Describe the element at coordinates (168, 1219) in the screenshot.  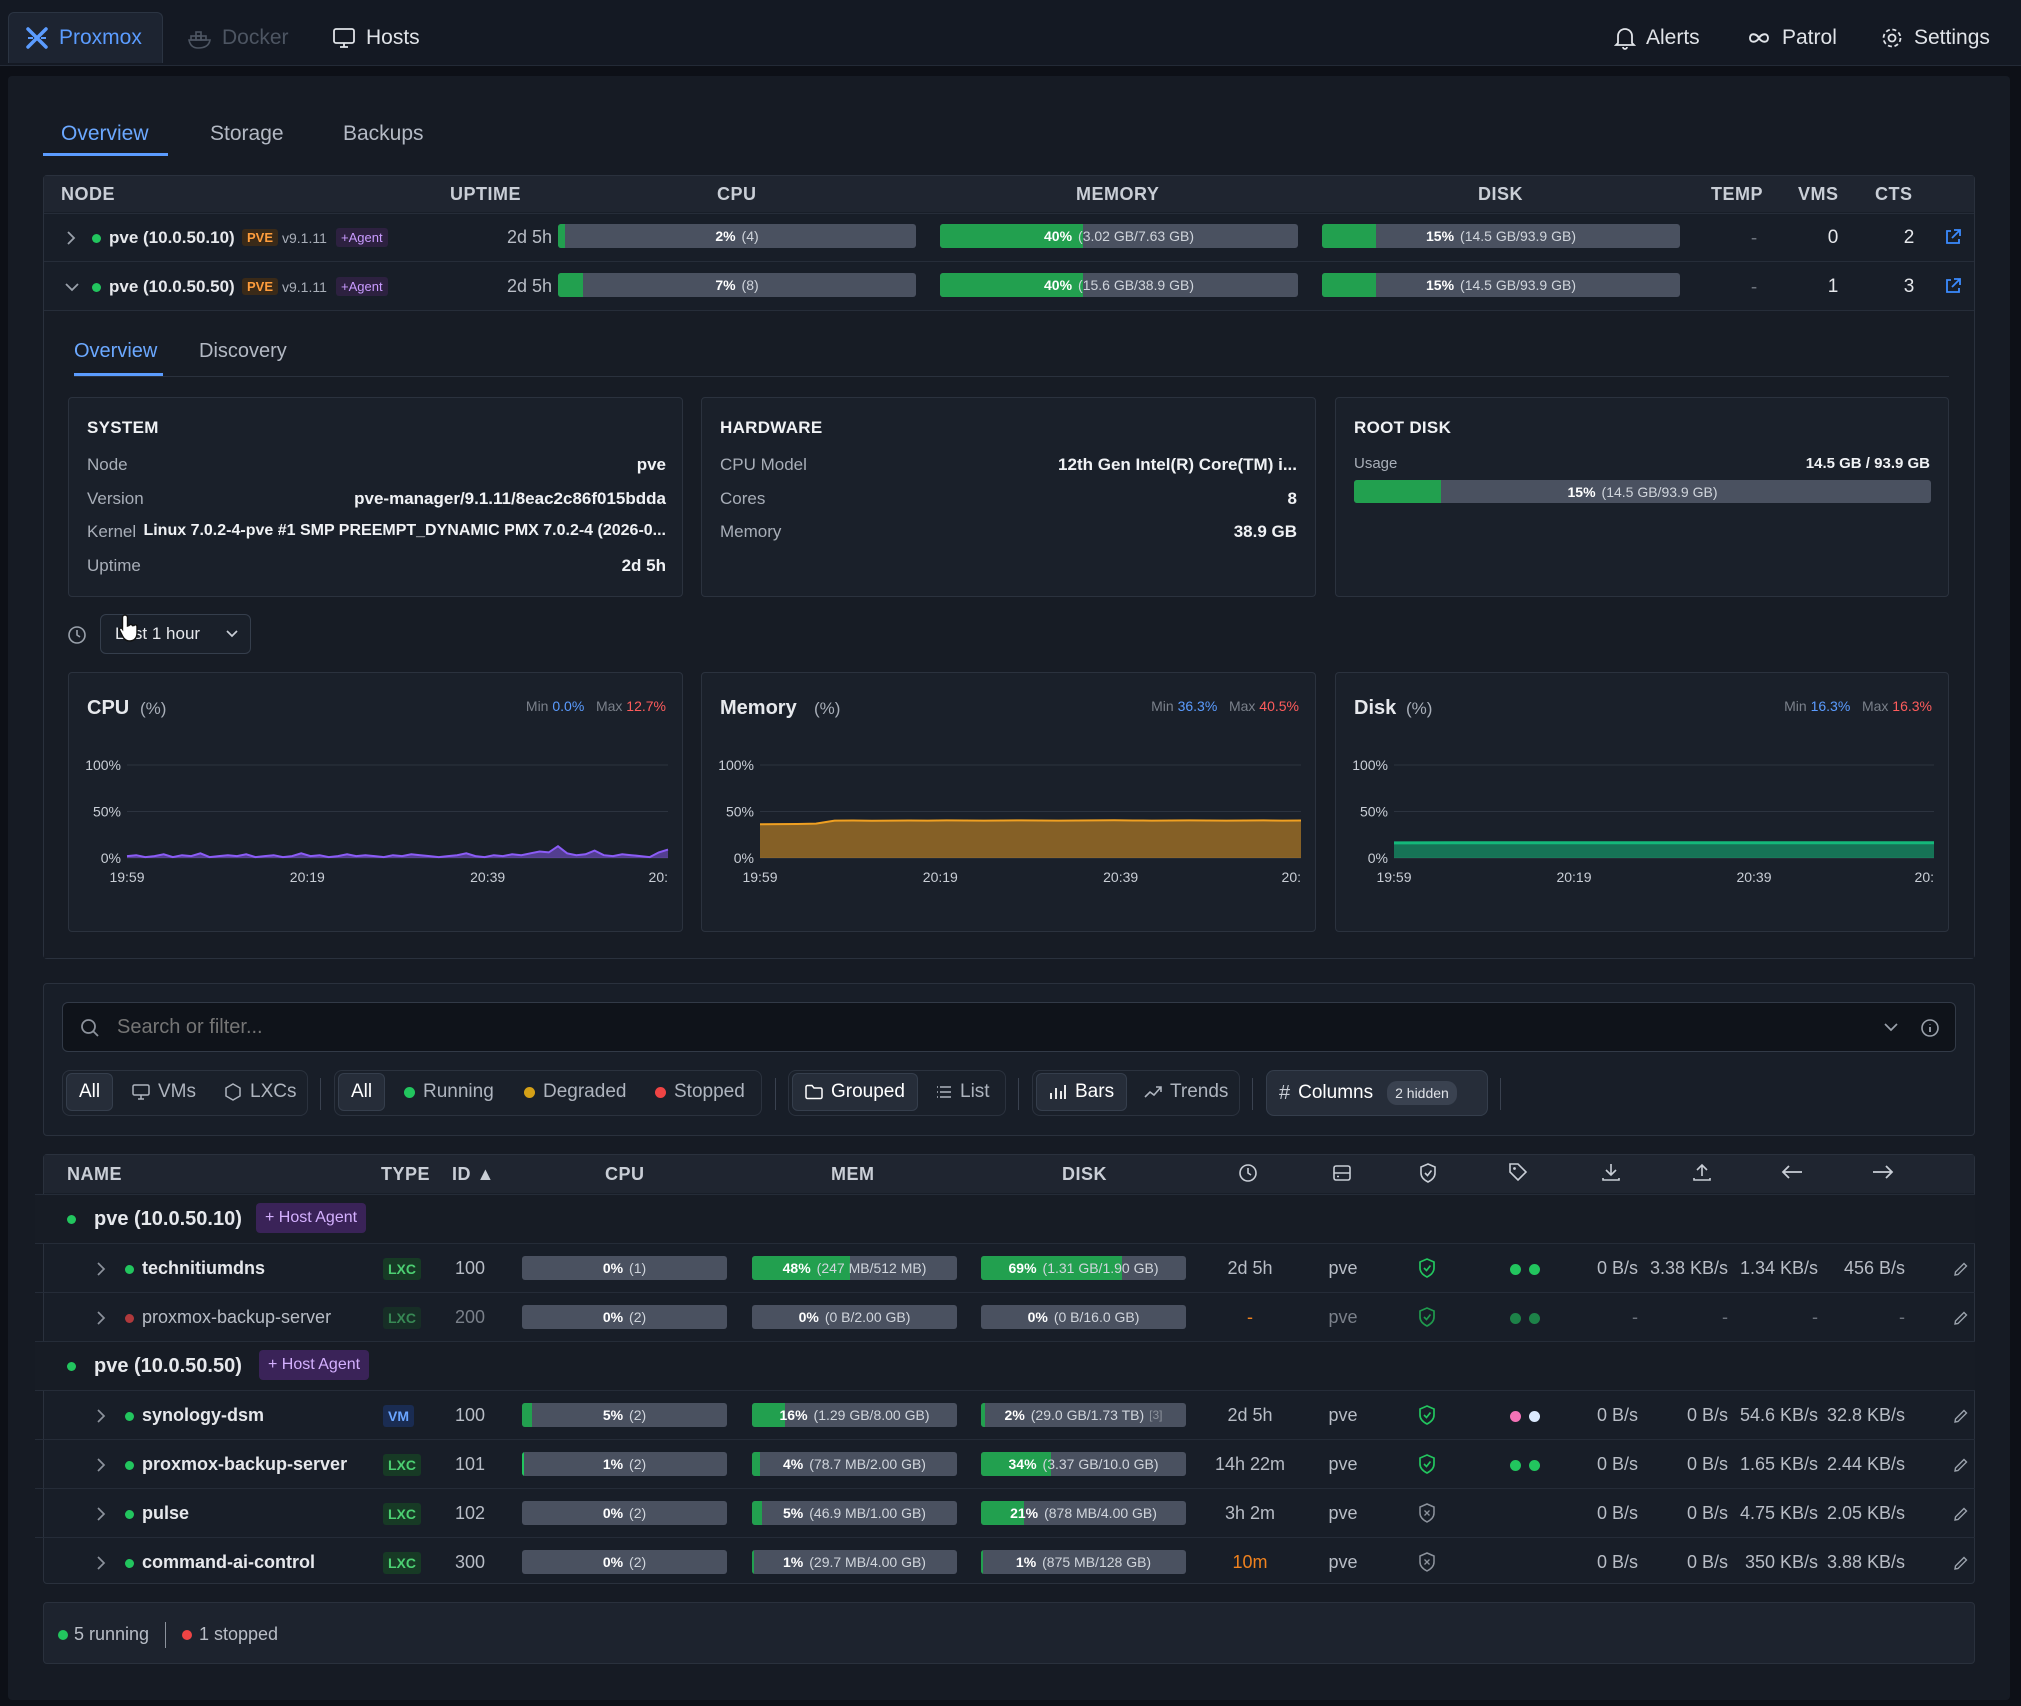
I see `group-name: pve (10.0.50.10)` at that location.